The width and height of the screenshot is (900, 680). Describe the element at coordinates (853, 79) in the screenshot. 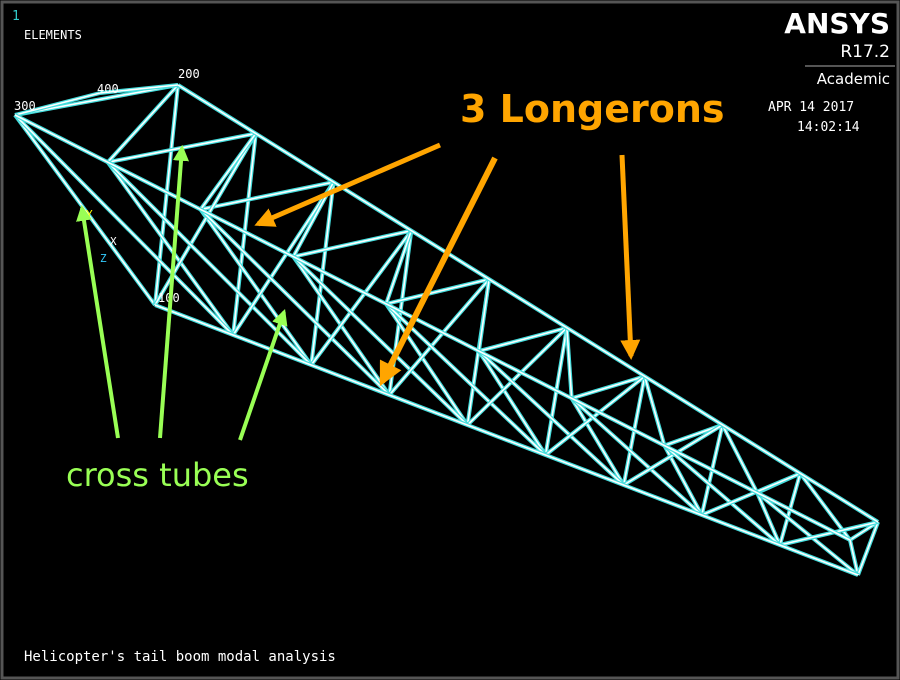

I see `logo-edition: Academic` at that location.